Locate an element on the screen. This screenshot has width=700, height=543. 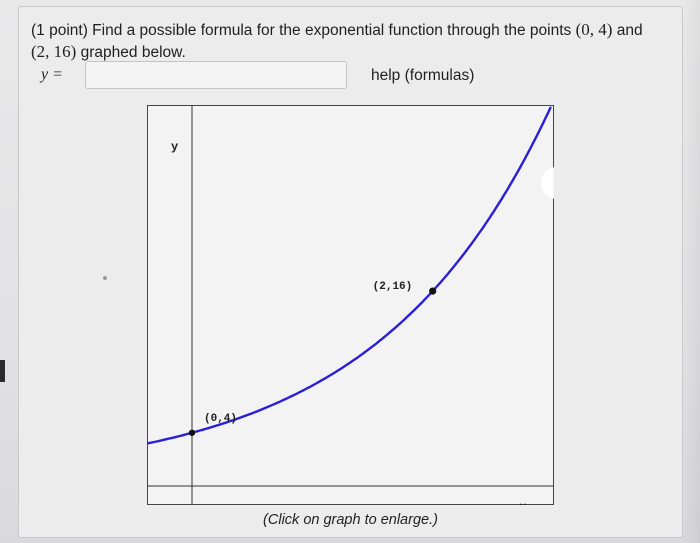
question-line2: graphed below. is located at coordinates (131, 52).